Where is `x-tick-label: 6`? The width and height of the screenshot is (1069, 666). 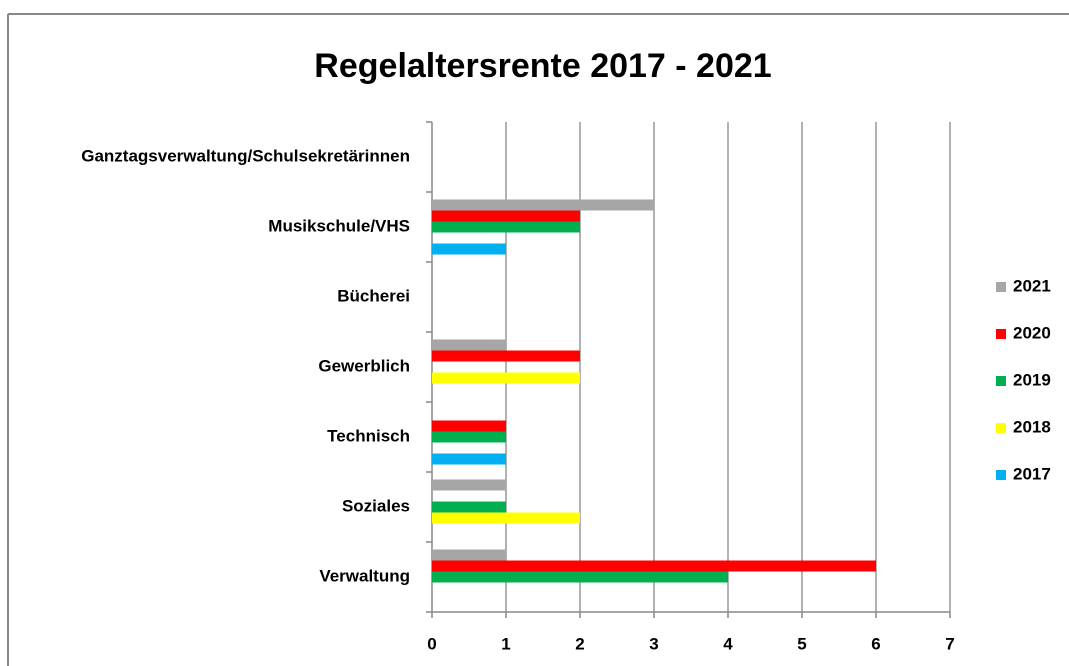
x-tick-label: 6 is located at coordinates (875, 643).